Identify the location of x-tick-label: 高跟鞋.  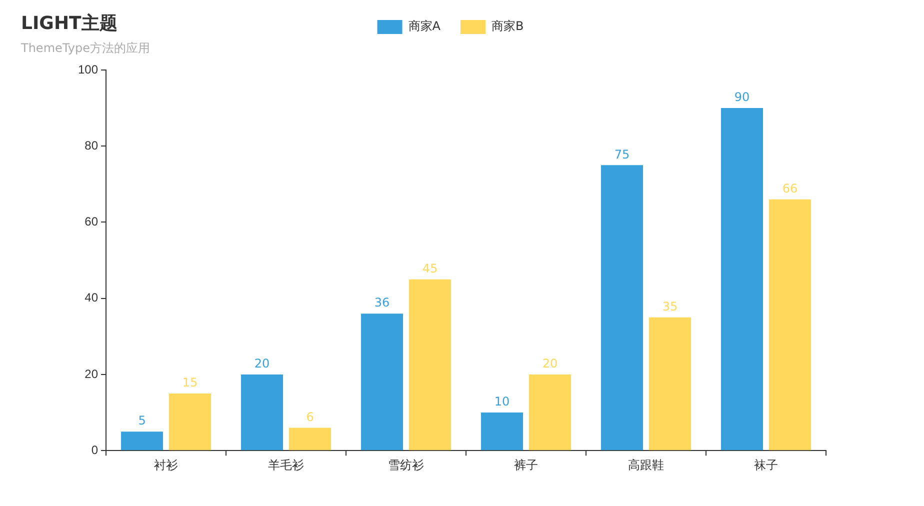
(646, 465).